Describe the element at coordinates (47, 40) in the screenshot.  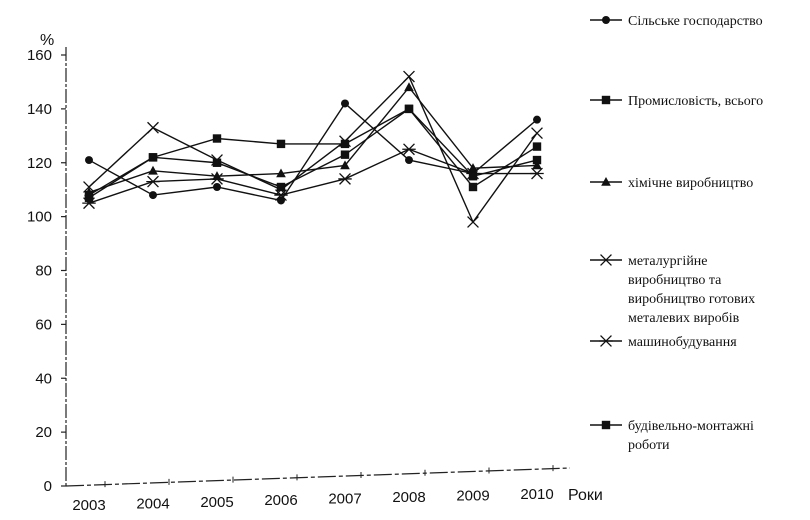
I see `y-axis-unit: %` at that location.